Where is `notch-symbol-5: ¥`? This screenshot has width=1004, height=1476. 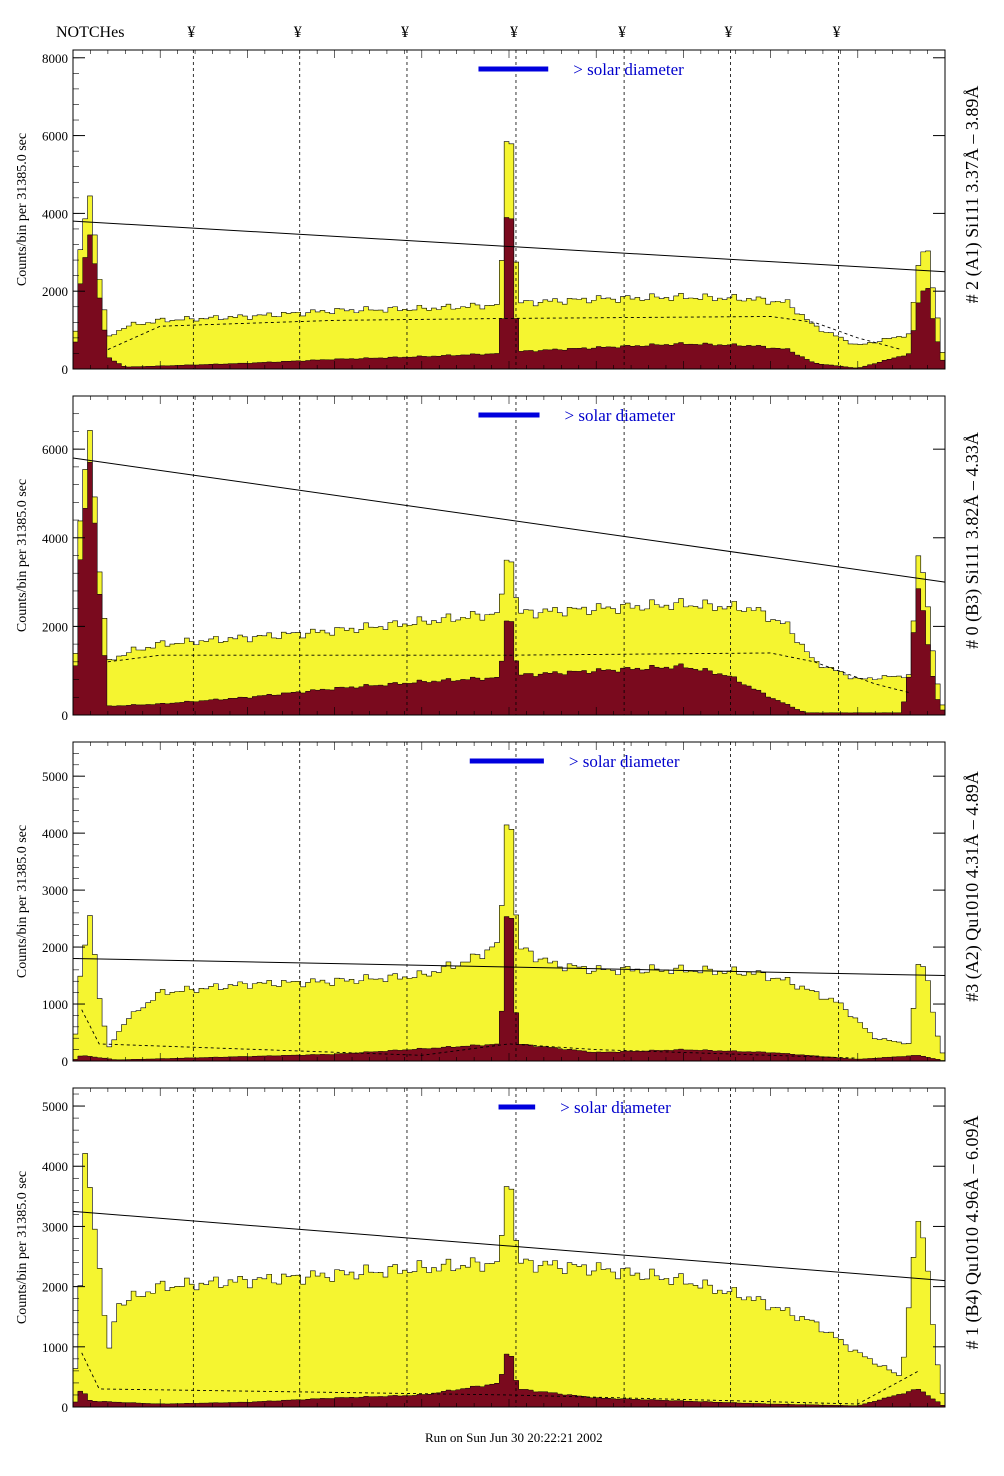
notch-symbol-5: ¥ is located at coordinates (622, 32).